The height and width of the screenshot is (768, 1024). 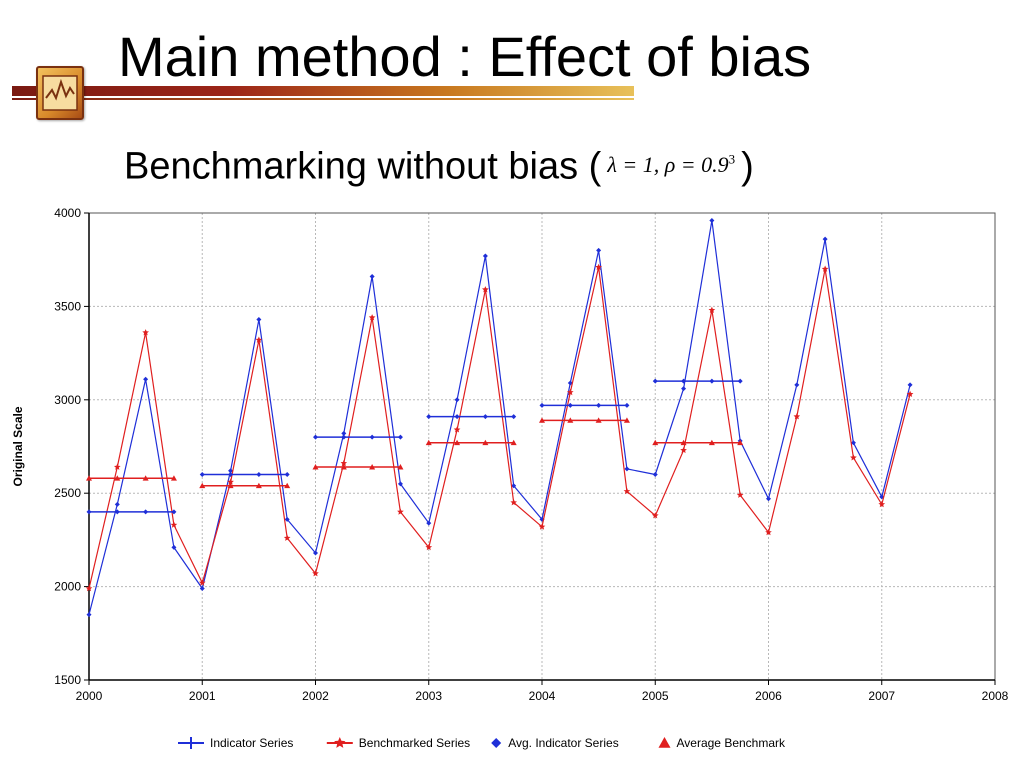 I want to click on x-tick-label: 2003, so click(x=428, y=696).